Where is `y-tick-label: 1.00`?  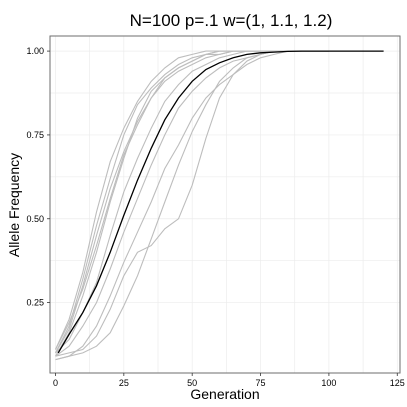 y-tick-label: 1.00 is located at coordinates (35, 51).